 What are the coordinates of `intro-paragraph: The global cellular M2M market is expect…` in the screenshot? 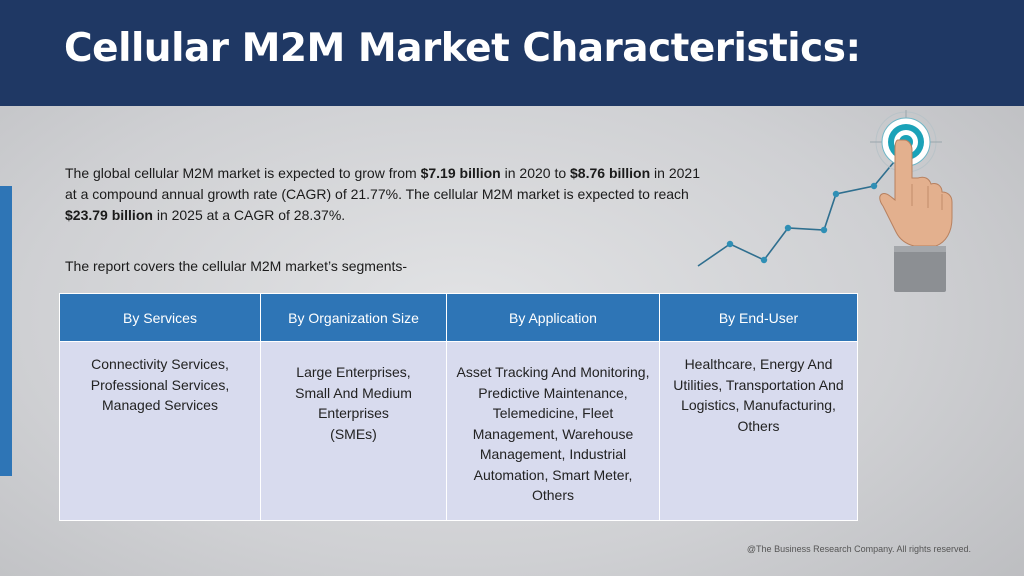 It's located at (385, 194).